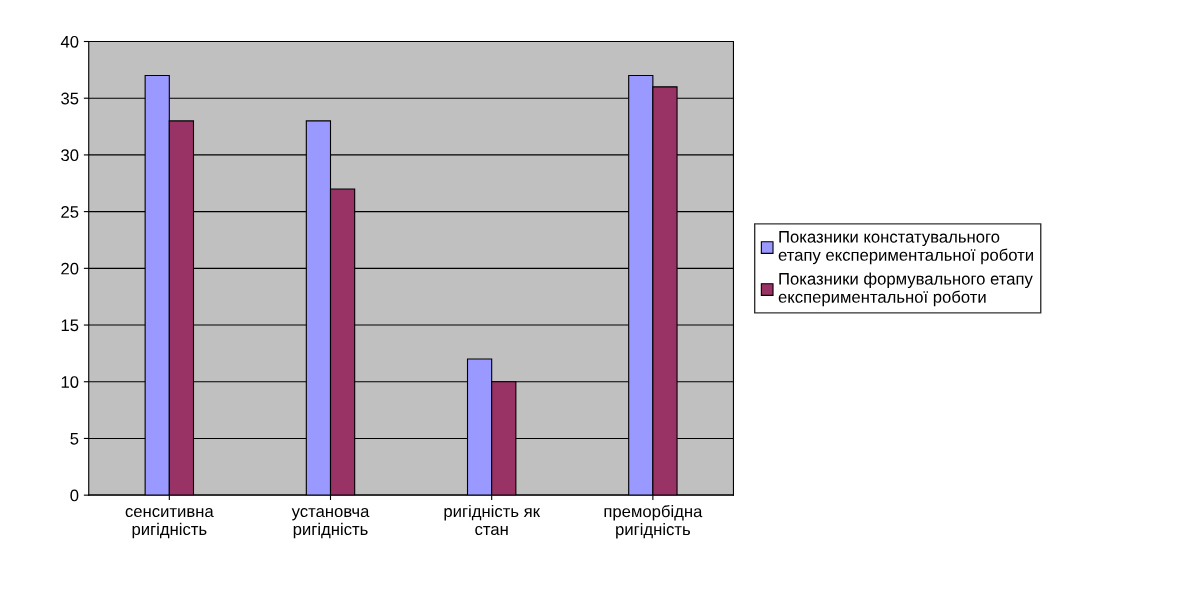 Image resolution: width=1183 pixels, height=593 pixels. What do you see at coordinates (330, 523) in the screenshot?
I see `x-tick-label: установча ригідність` at bounding box center [330, 523].